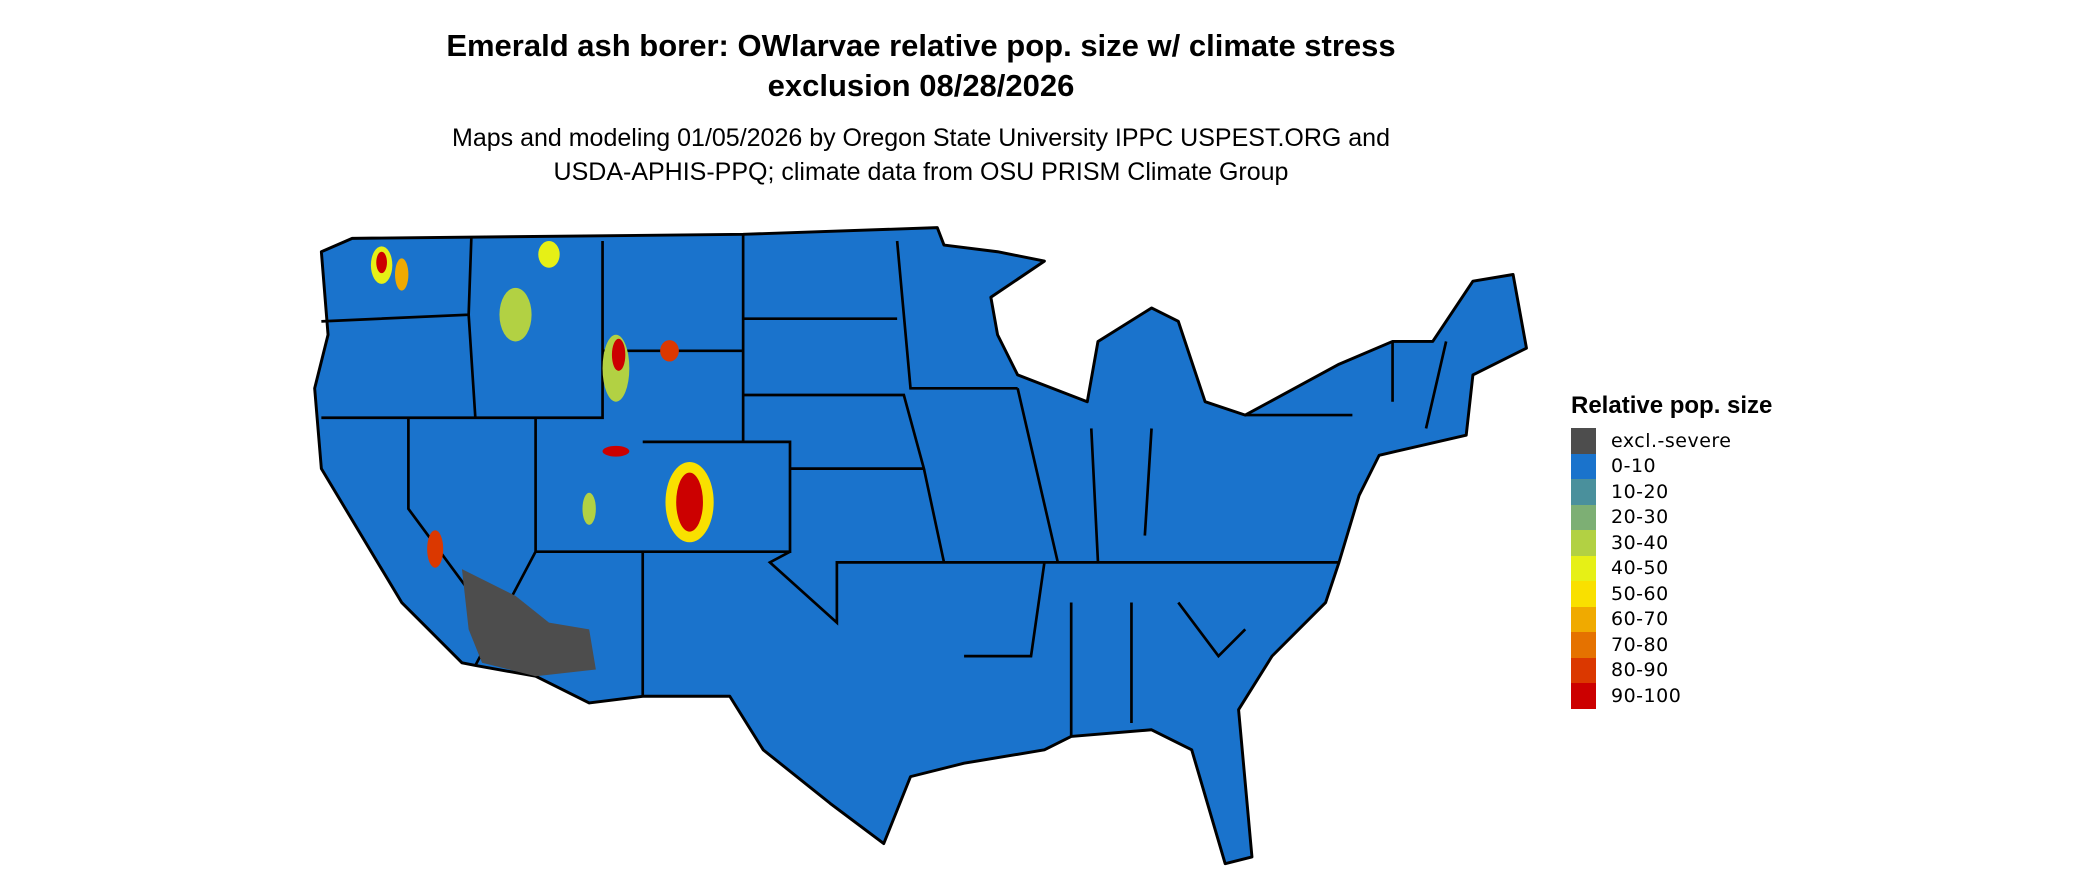 Image resolution: width=2100 pixels, height=892 pixels. What do you see at coordinates (1671, 619) in the screenshot?
I see `legend-item: 60-70` at bounding box center [1671, 619].